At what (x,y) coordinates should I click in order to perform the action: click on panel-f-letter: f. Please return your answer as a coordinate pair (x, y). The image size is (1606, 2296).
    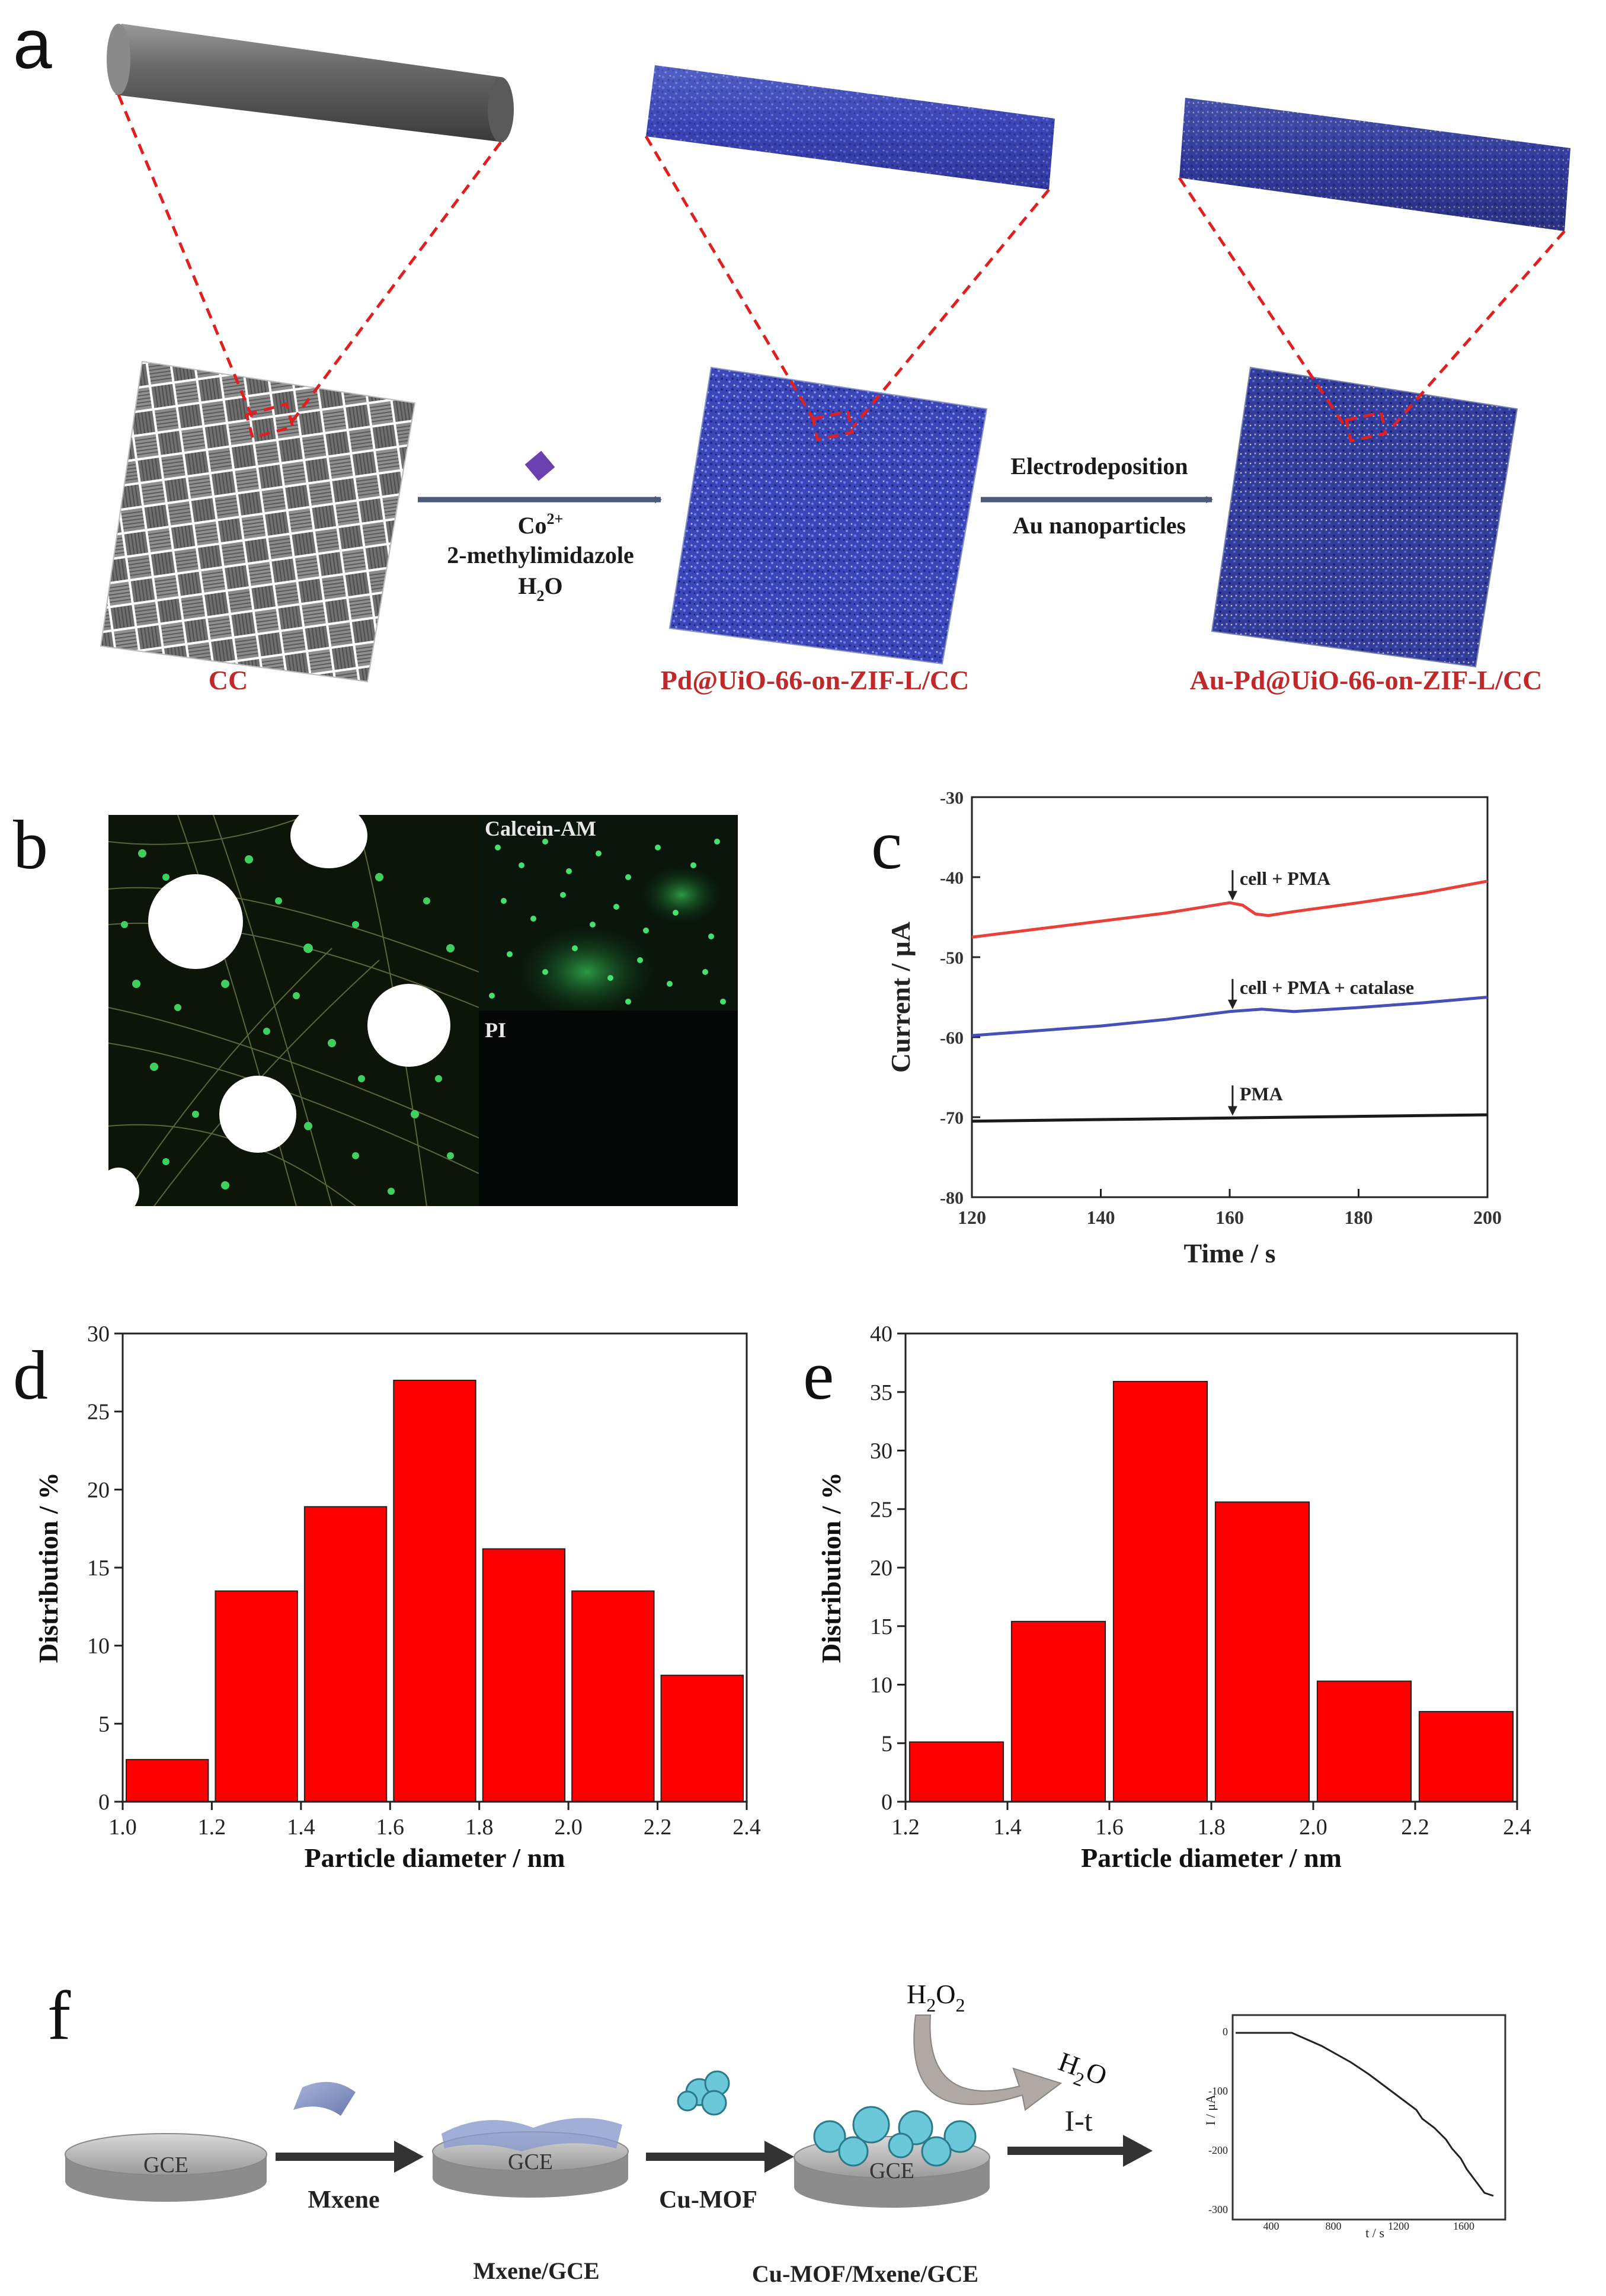
    Looking at the image, I should click on (59, 2015).